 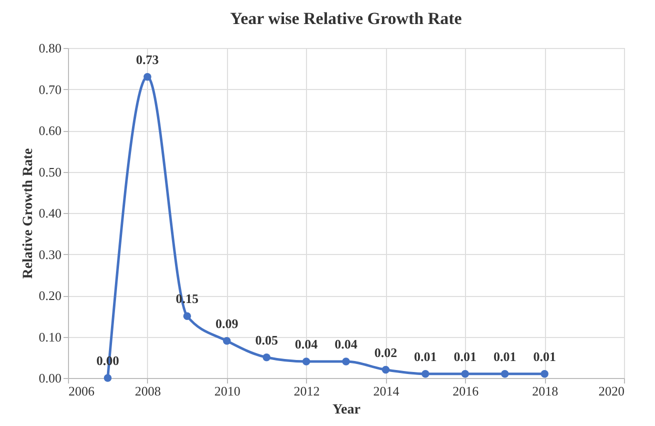 I want to click on data-label: 0.09, so click(x=227, y=323).